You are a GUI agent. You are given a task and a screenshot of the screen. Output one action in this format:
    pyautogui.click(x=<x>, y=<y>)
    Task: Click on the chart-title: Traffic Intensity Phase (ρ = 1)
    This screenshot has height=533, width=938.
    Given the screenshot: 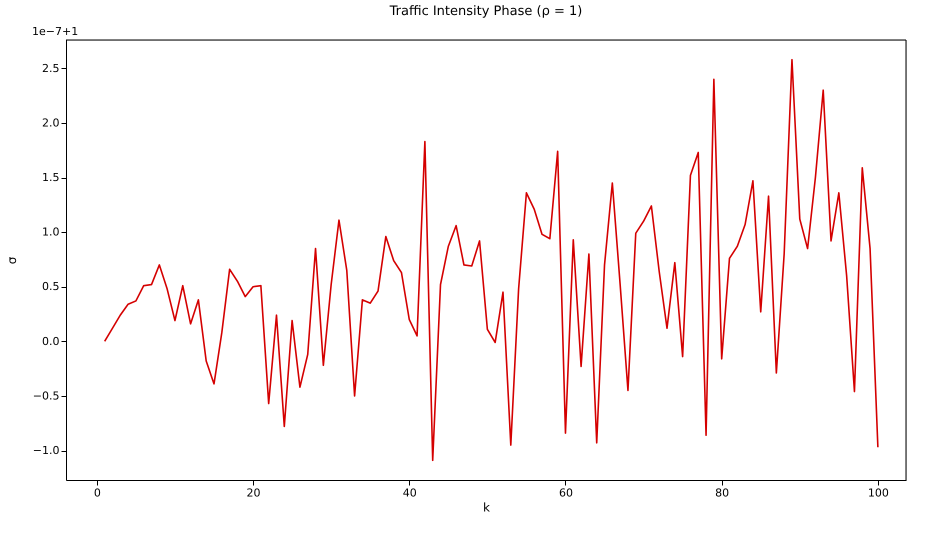 What is the action you would take?
    pyautogui.click(x=485, y=11)
    